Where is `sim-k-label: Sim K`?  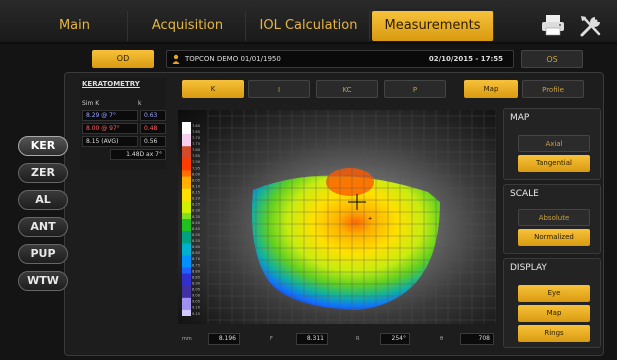 sim-k-label: Sim K is located at coordinates (91, 103).